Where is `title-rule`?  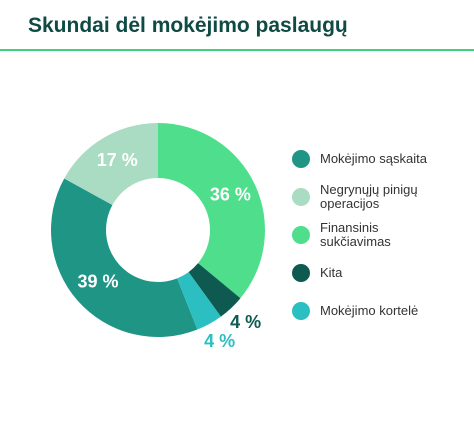
title-rule is located at coordinates (237, 50).